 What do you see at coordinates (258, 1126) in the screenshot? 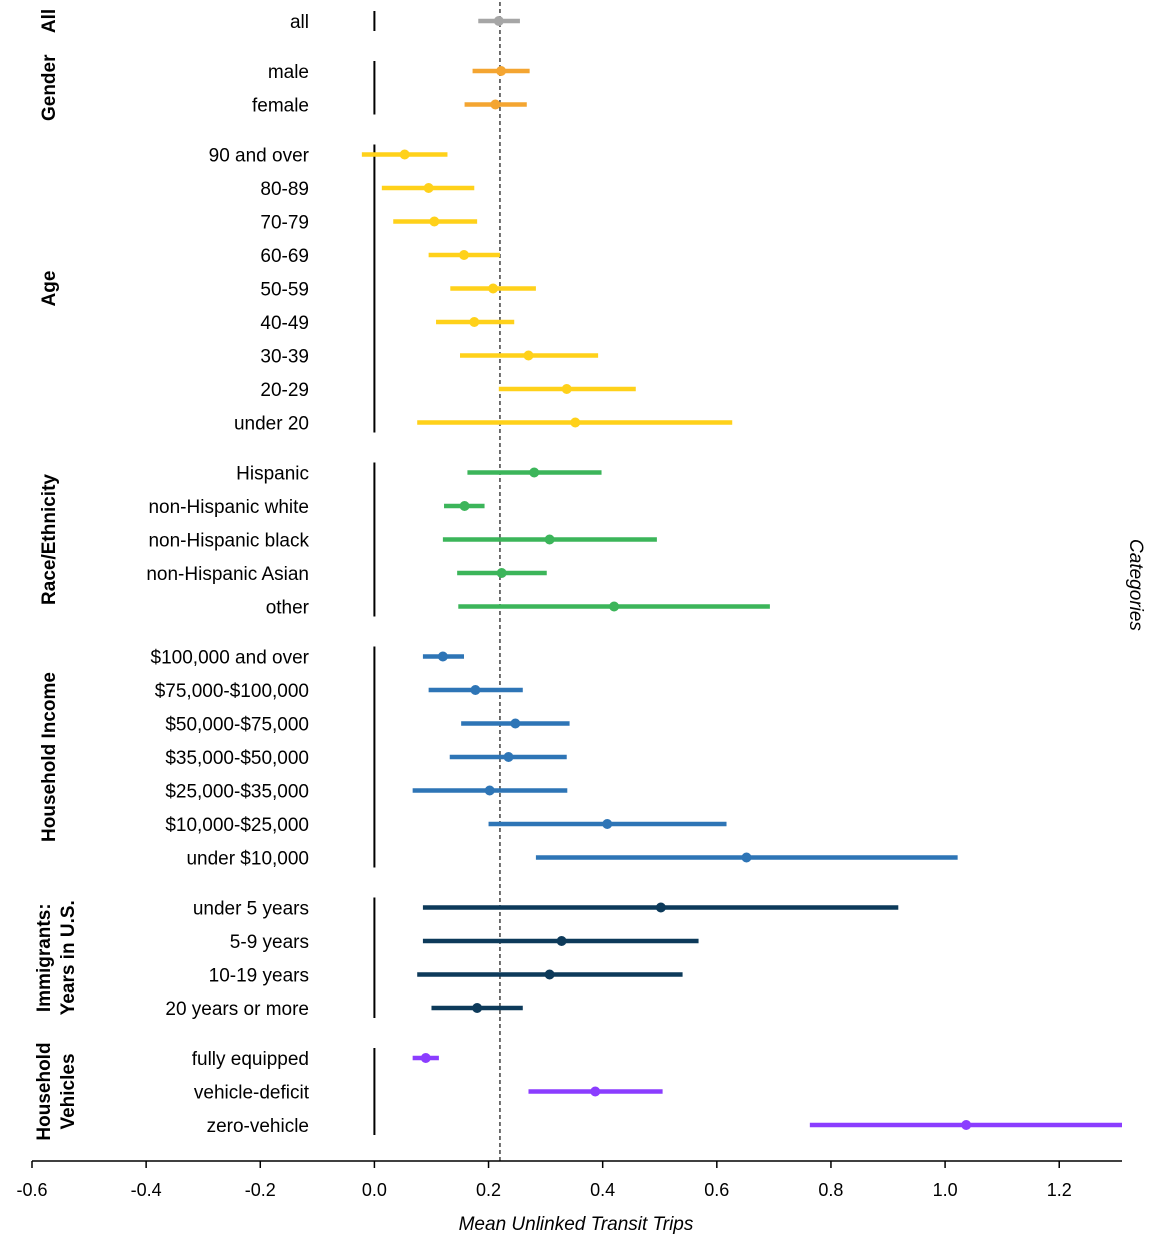
I see `row-label: zero-vehicle` at bounding box center [258, 1126].